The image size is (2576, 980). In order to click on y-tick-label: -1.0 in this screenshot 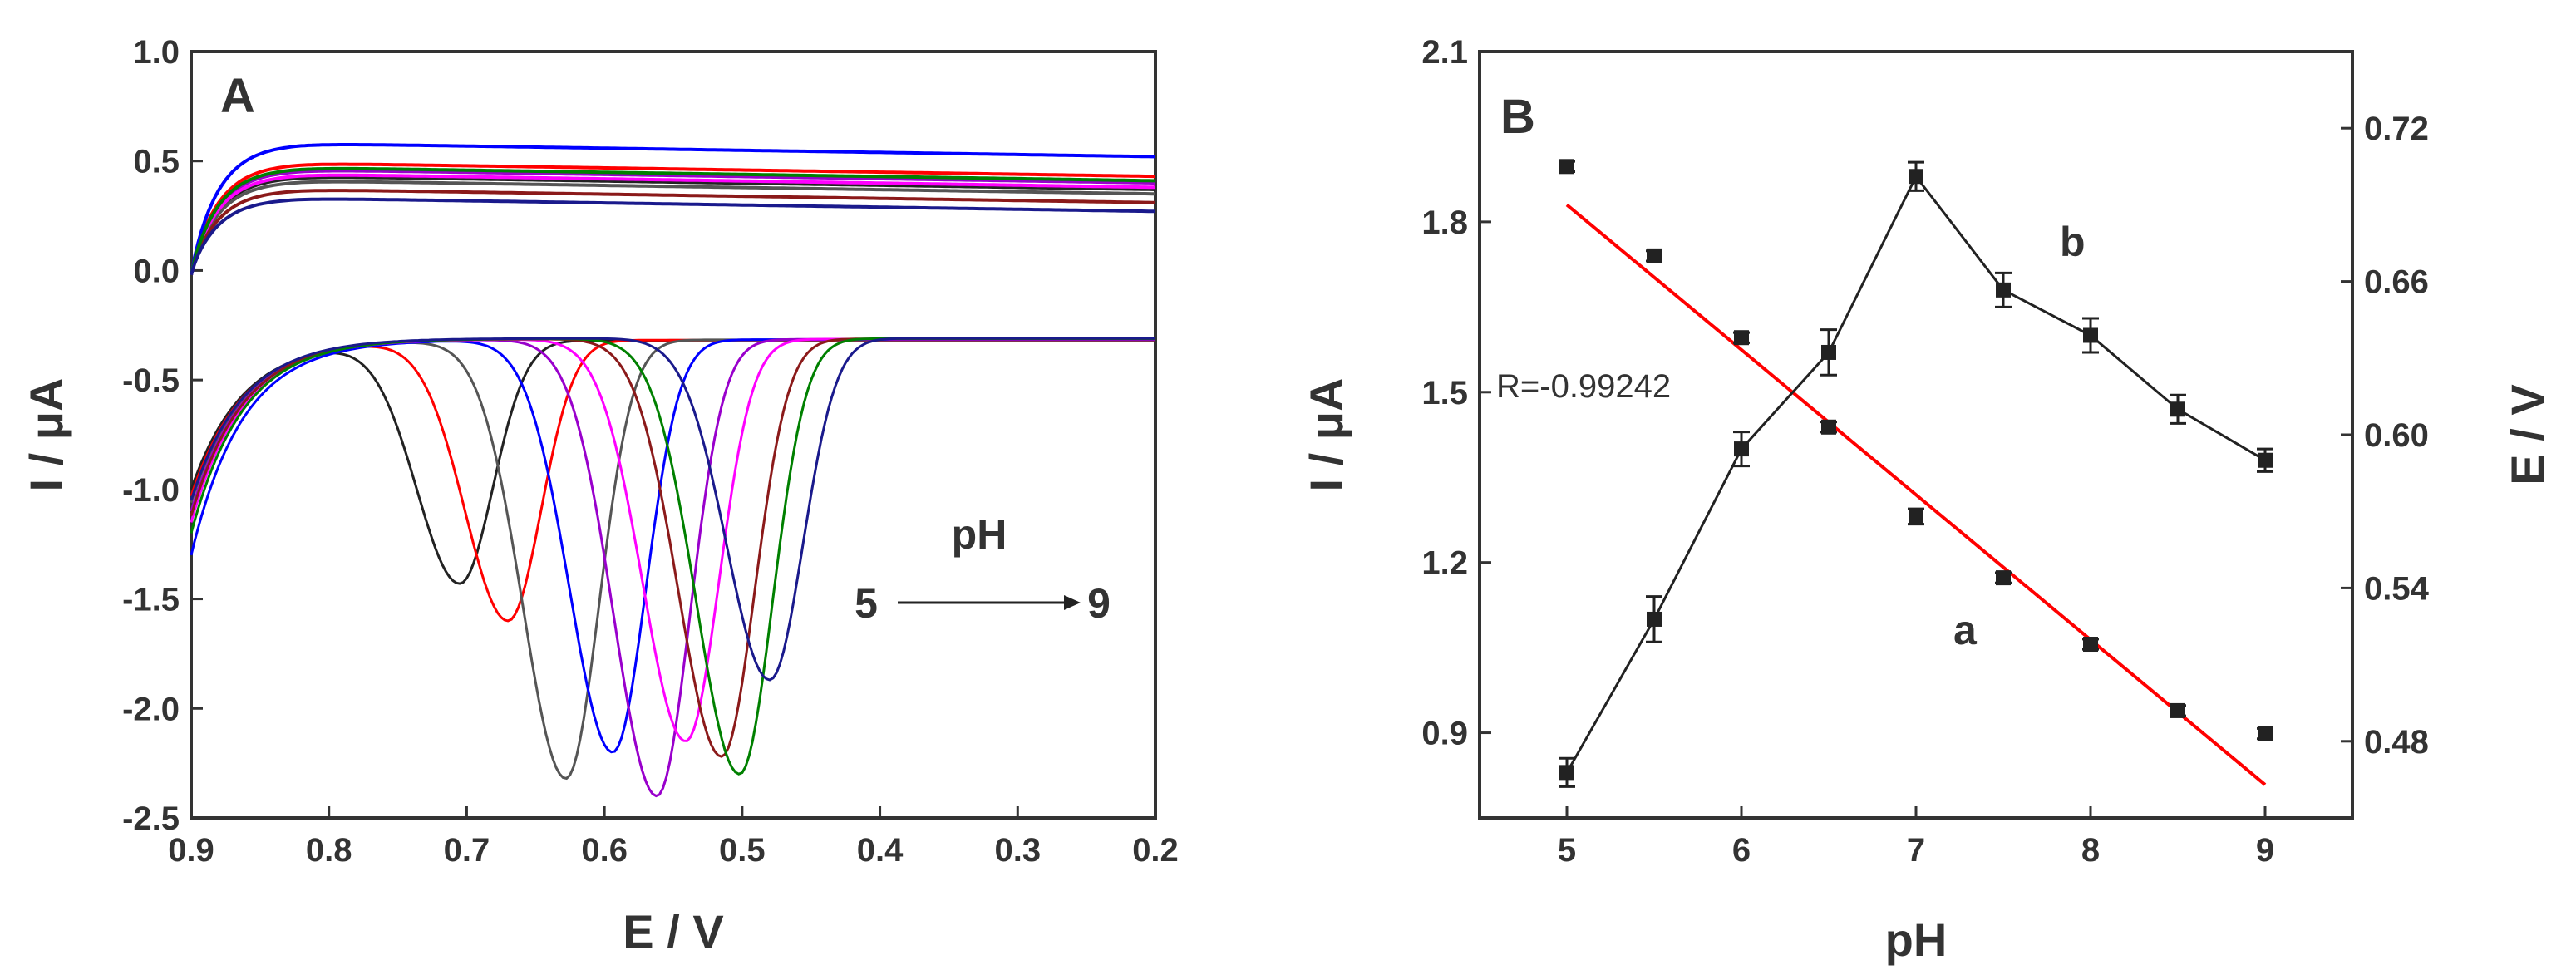, I will do `click(151, 490)`.